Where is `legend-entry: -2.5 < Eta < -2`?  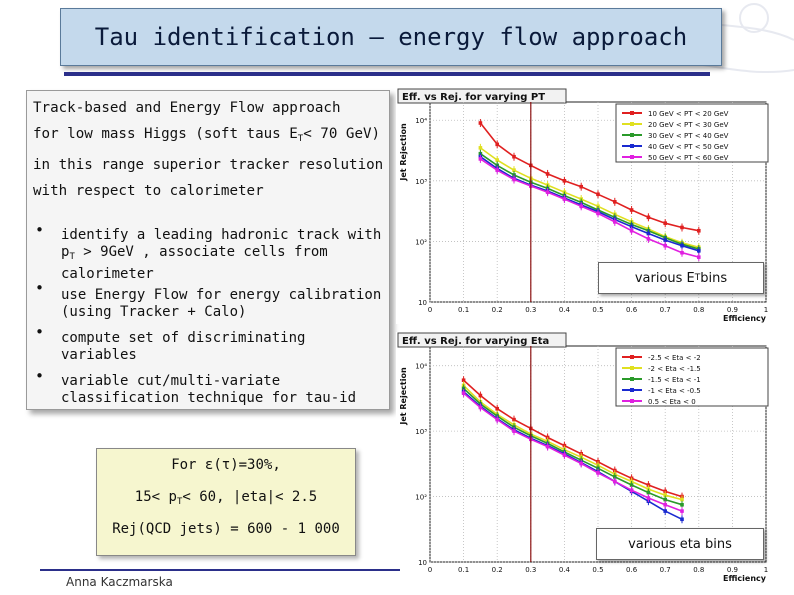
legend-entry: -2.5 < Eta < -2 is located at coordinates (674, 358).